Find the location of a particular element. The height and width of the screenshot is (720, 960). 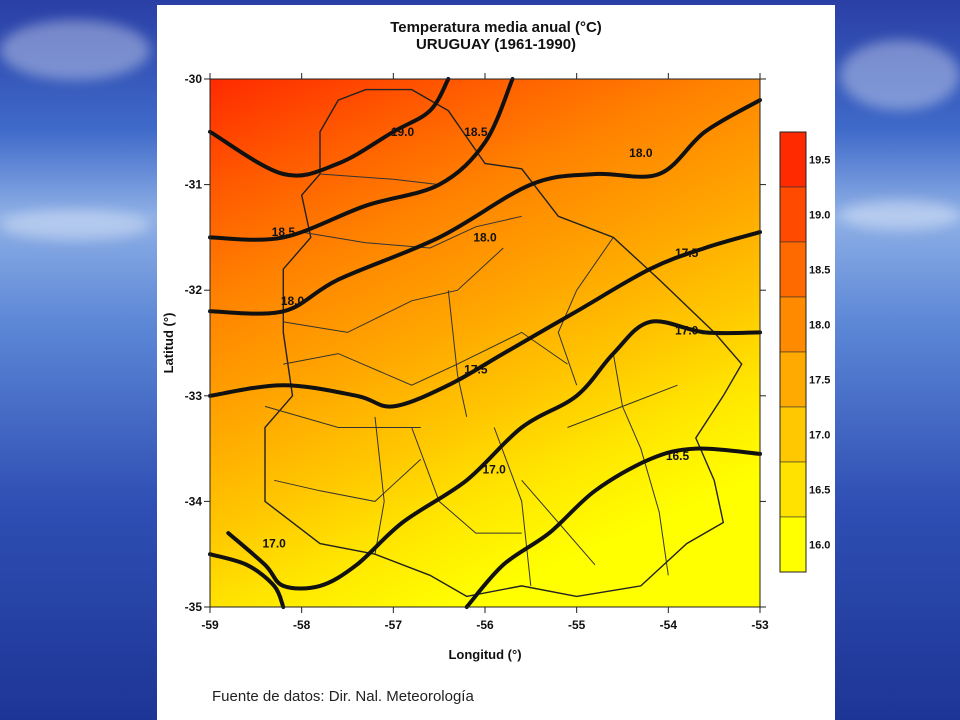

x-tick-label: -56 is located at coordinates (485, 625).